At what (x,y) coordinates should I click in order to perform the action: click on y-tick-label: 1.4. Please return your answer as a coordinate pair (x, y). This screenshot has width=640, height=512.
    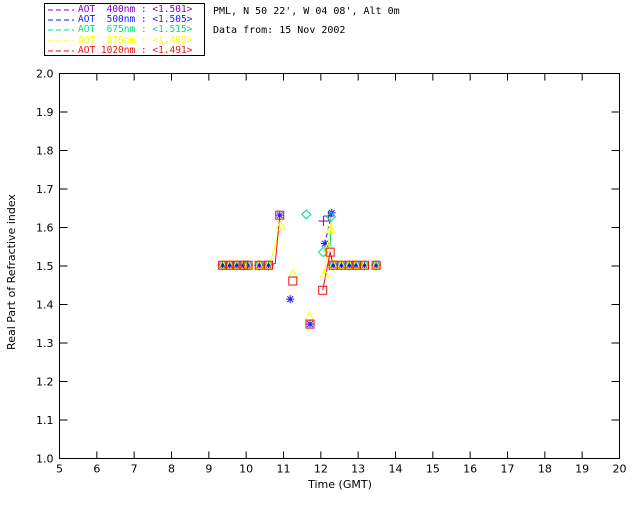
    Looking at the image, I should click on (45, 305).